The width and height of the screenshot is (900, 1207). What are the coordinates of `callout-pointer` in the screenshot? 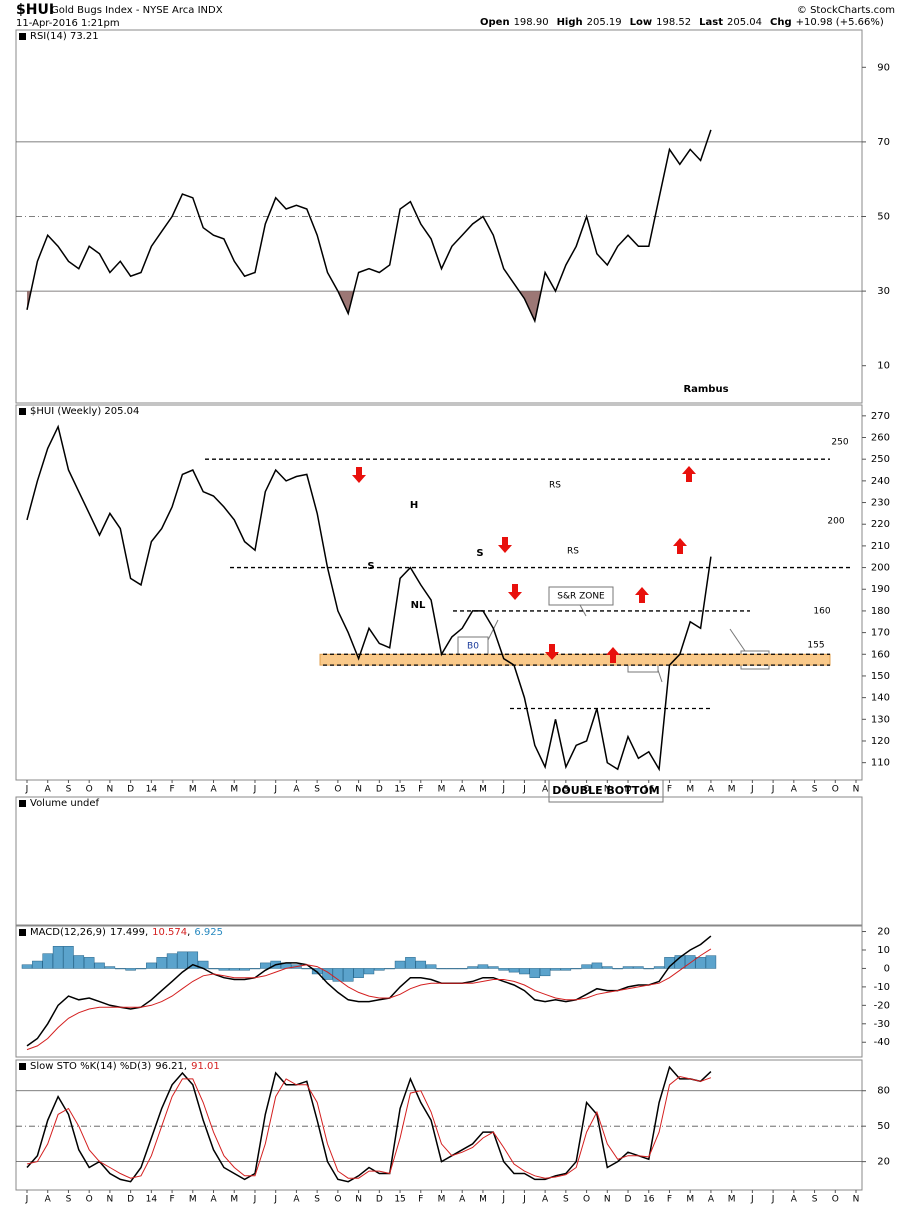 It's located at (660, 676).